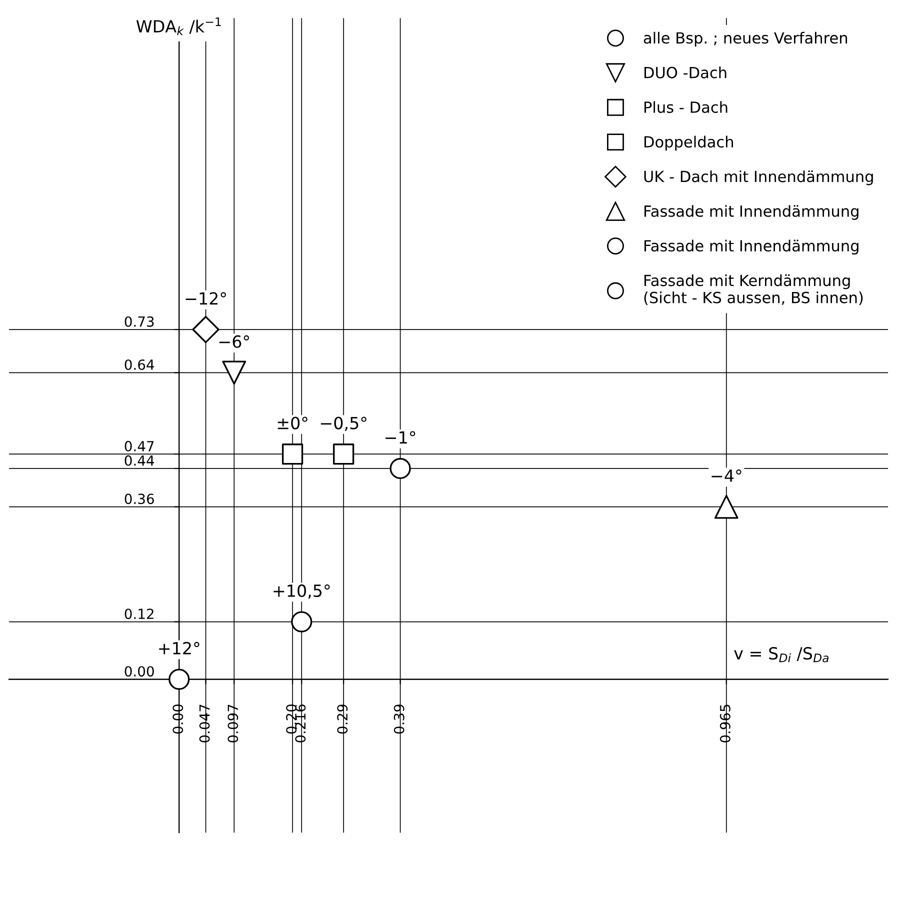 This screenshot has width=897, height=905. Describe the element at coordinates (343, 424) in the screenshot. I see `annotation: −0,5°` at that location.